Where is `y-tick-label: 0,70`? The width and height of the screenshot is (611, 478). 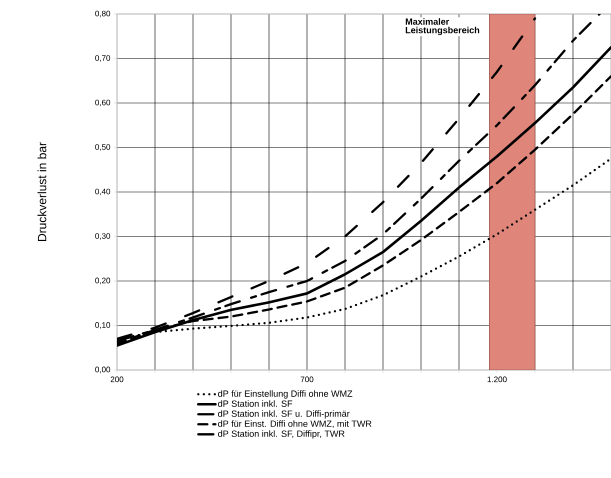
y-tick-label: 0,70 is located at coordinates (102, 58).